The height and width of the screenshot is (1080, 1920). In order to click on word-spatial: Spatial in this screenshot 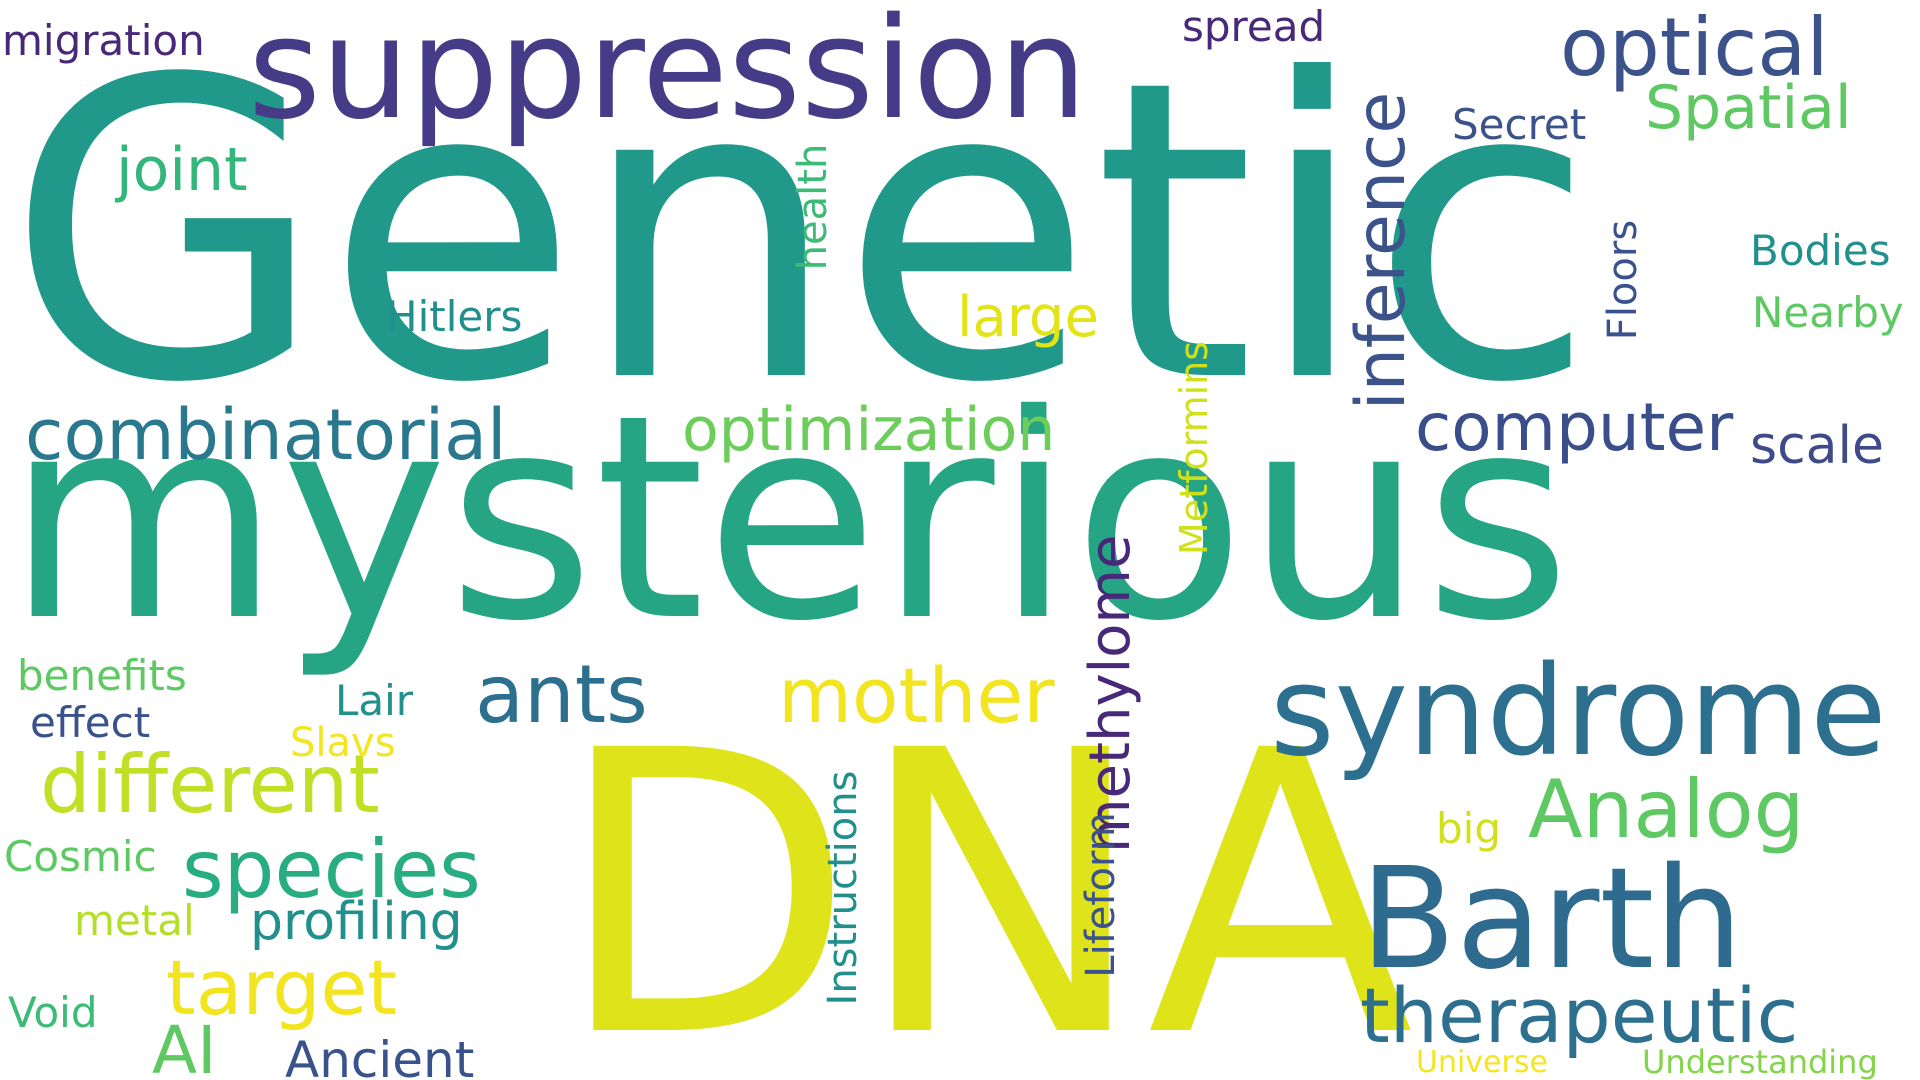, I will do `click(1748, 108)`.